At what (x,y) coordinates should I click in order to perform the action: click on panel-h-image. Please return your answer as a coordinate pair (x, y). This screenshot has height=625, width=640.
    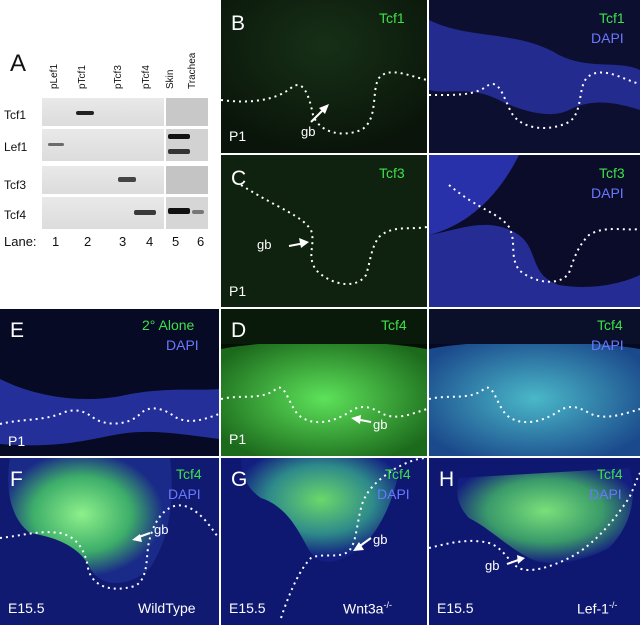
    Looking at the image, I should click on (534, 541).